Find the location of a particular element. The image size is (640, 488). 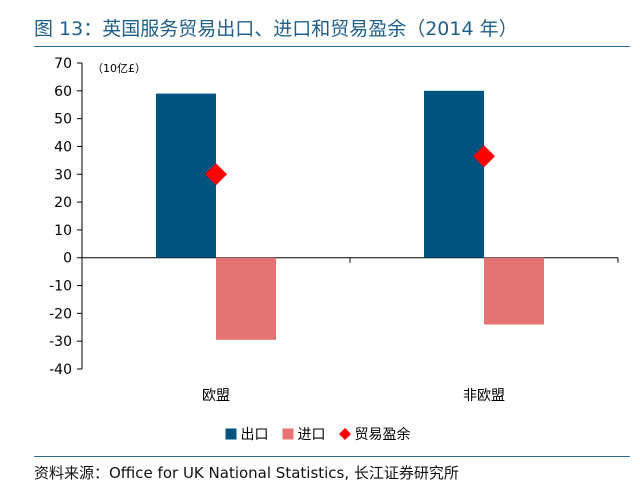

legend: 出口 进口 贸易盈余 is located at coordinates (318, 434).